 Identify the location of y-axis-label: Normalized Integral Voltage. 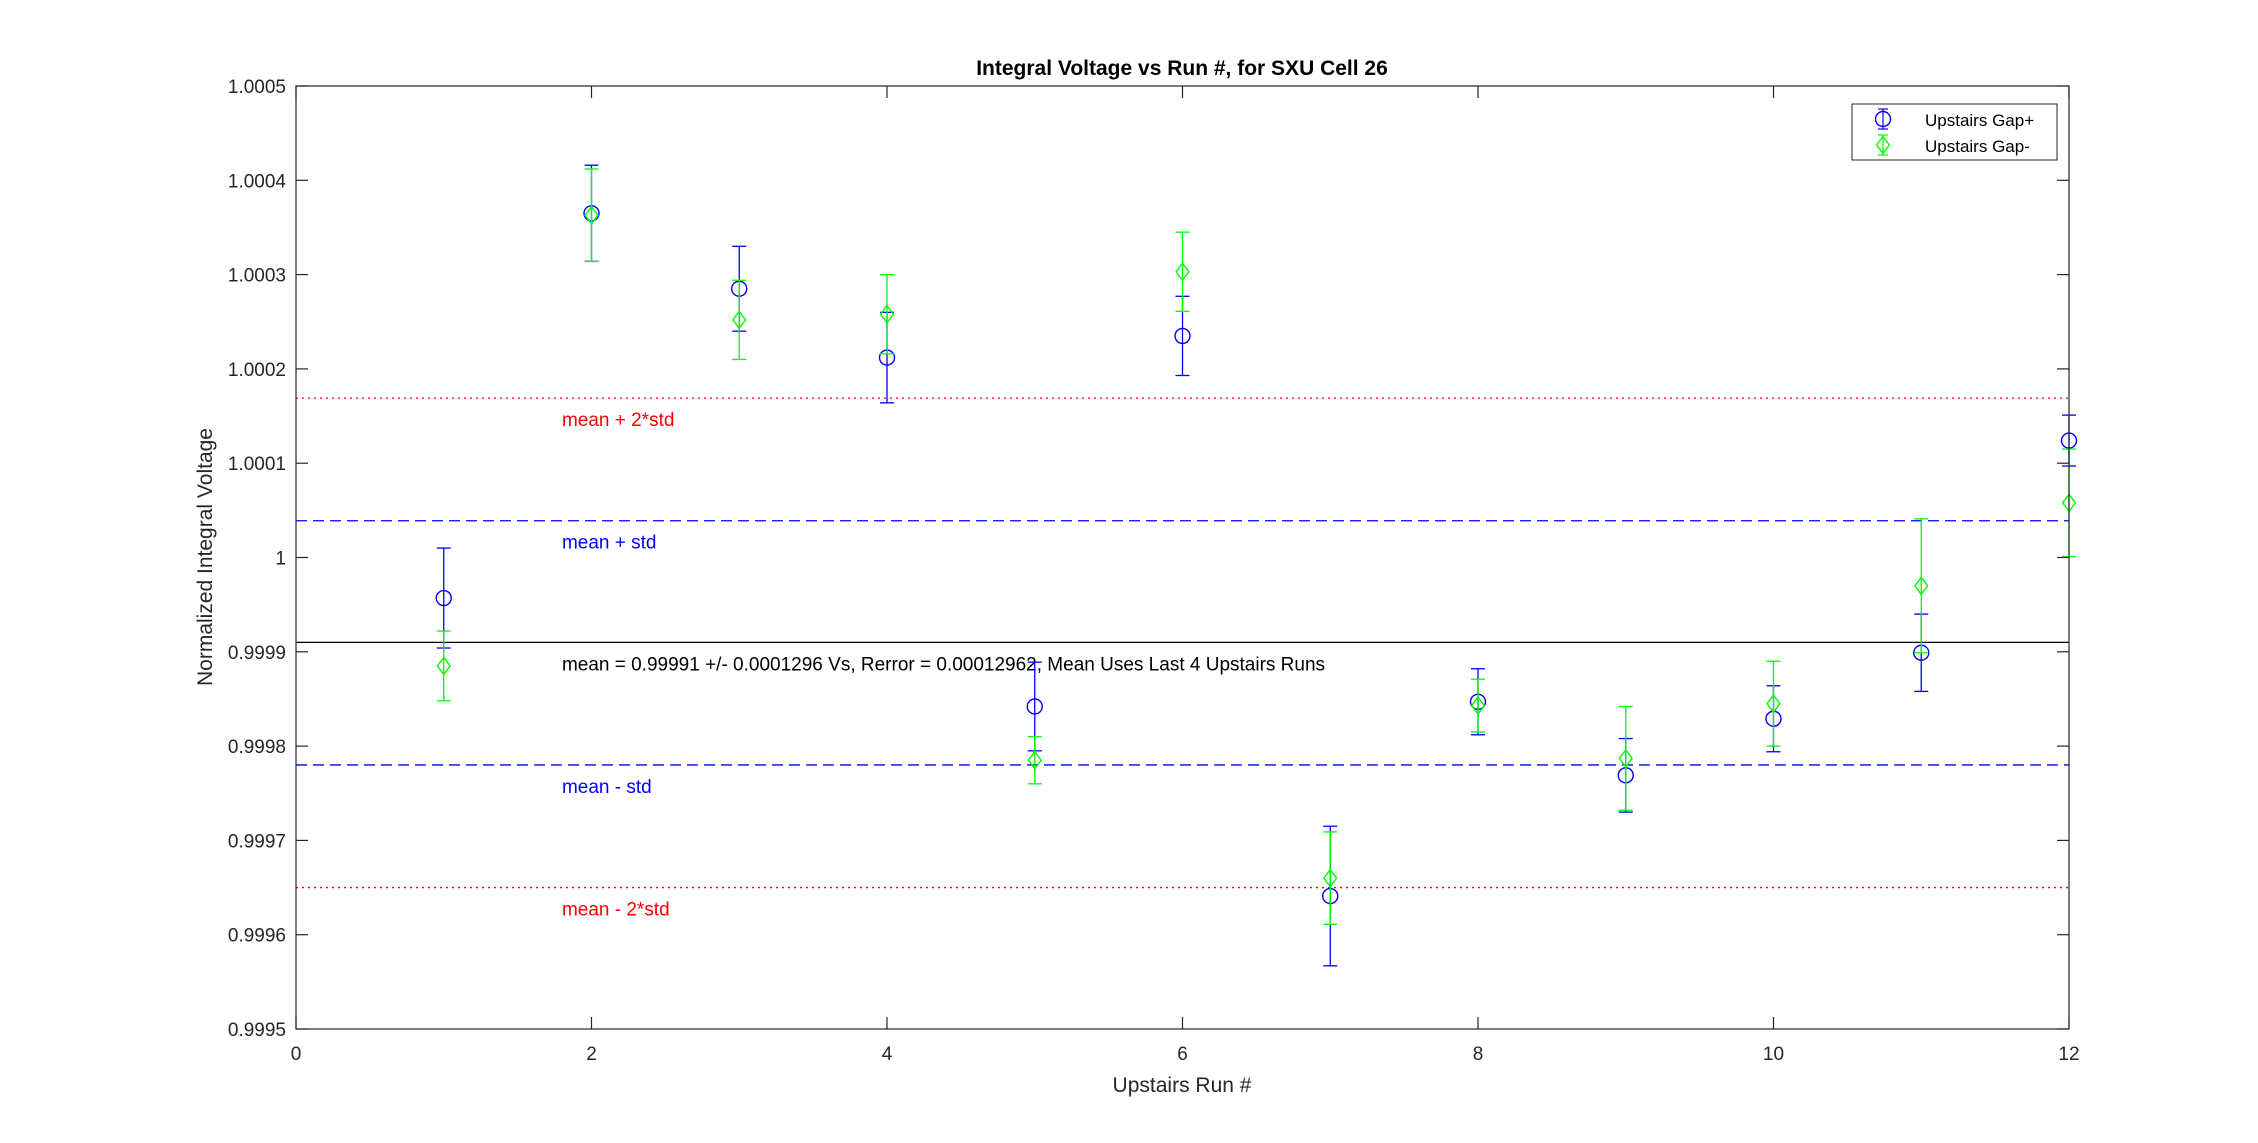
(205, 557).